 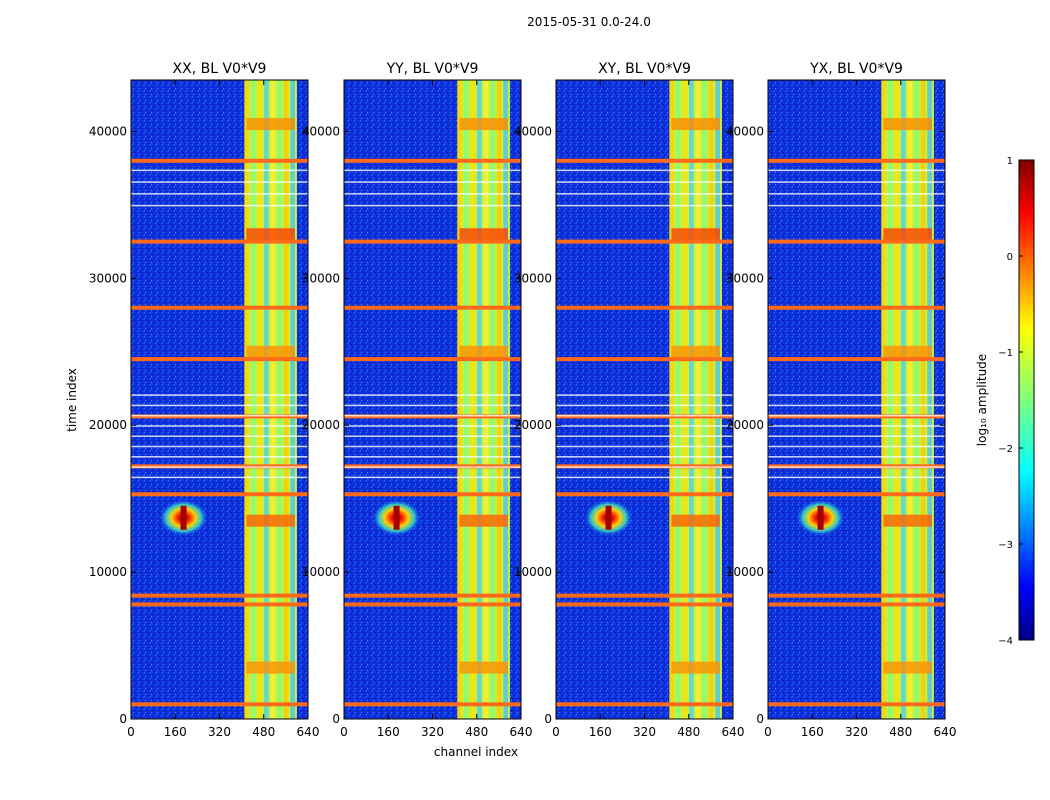 I want to click on colorbar-tick-label: 0, so click(x=1010, y=257).